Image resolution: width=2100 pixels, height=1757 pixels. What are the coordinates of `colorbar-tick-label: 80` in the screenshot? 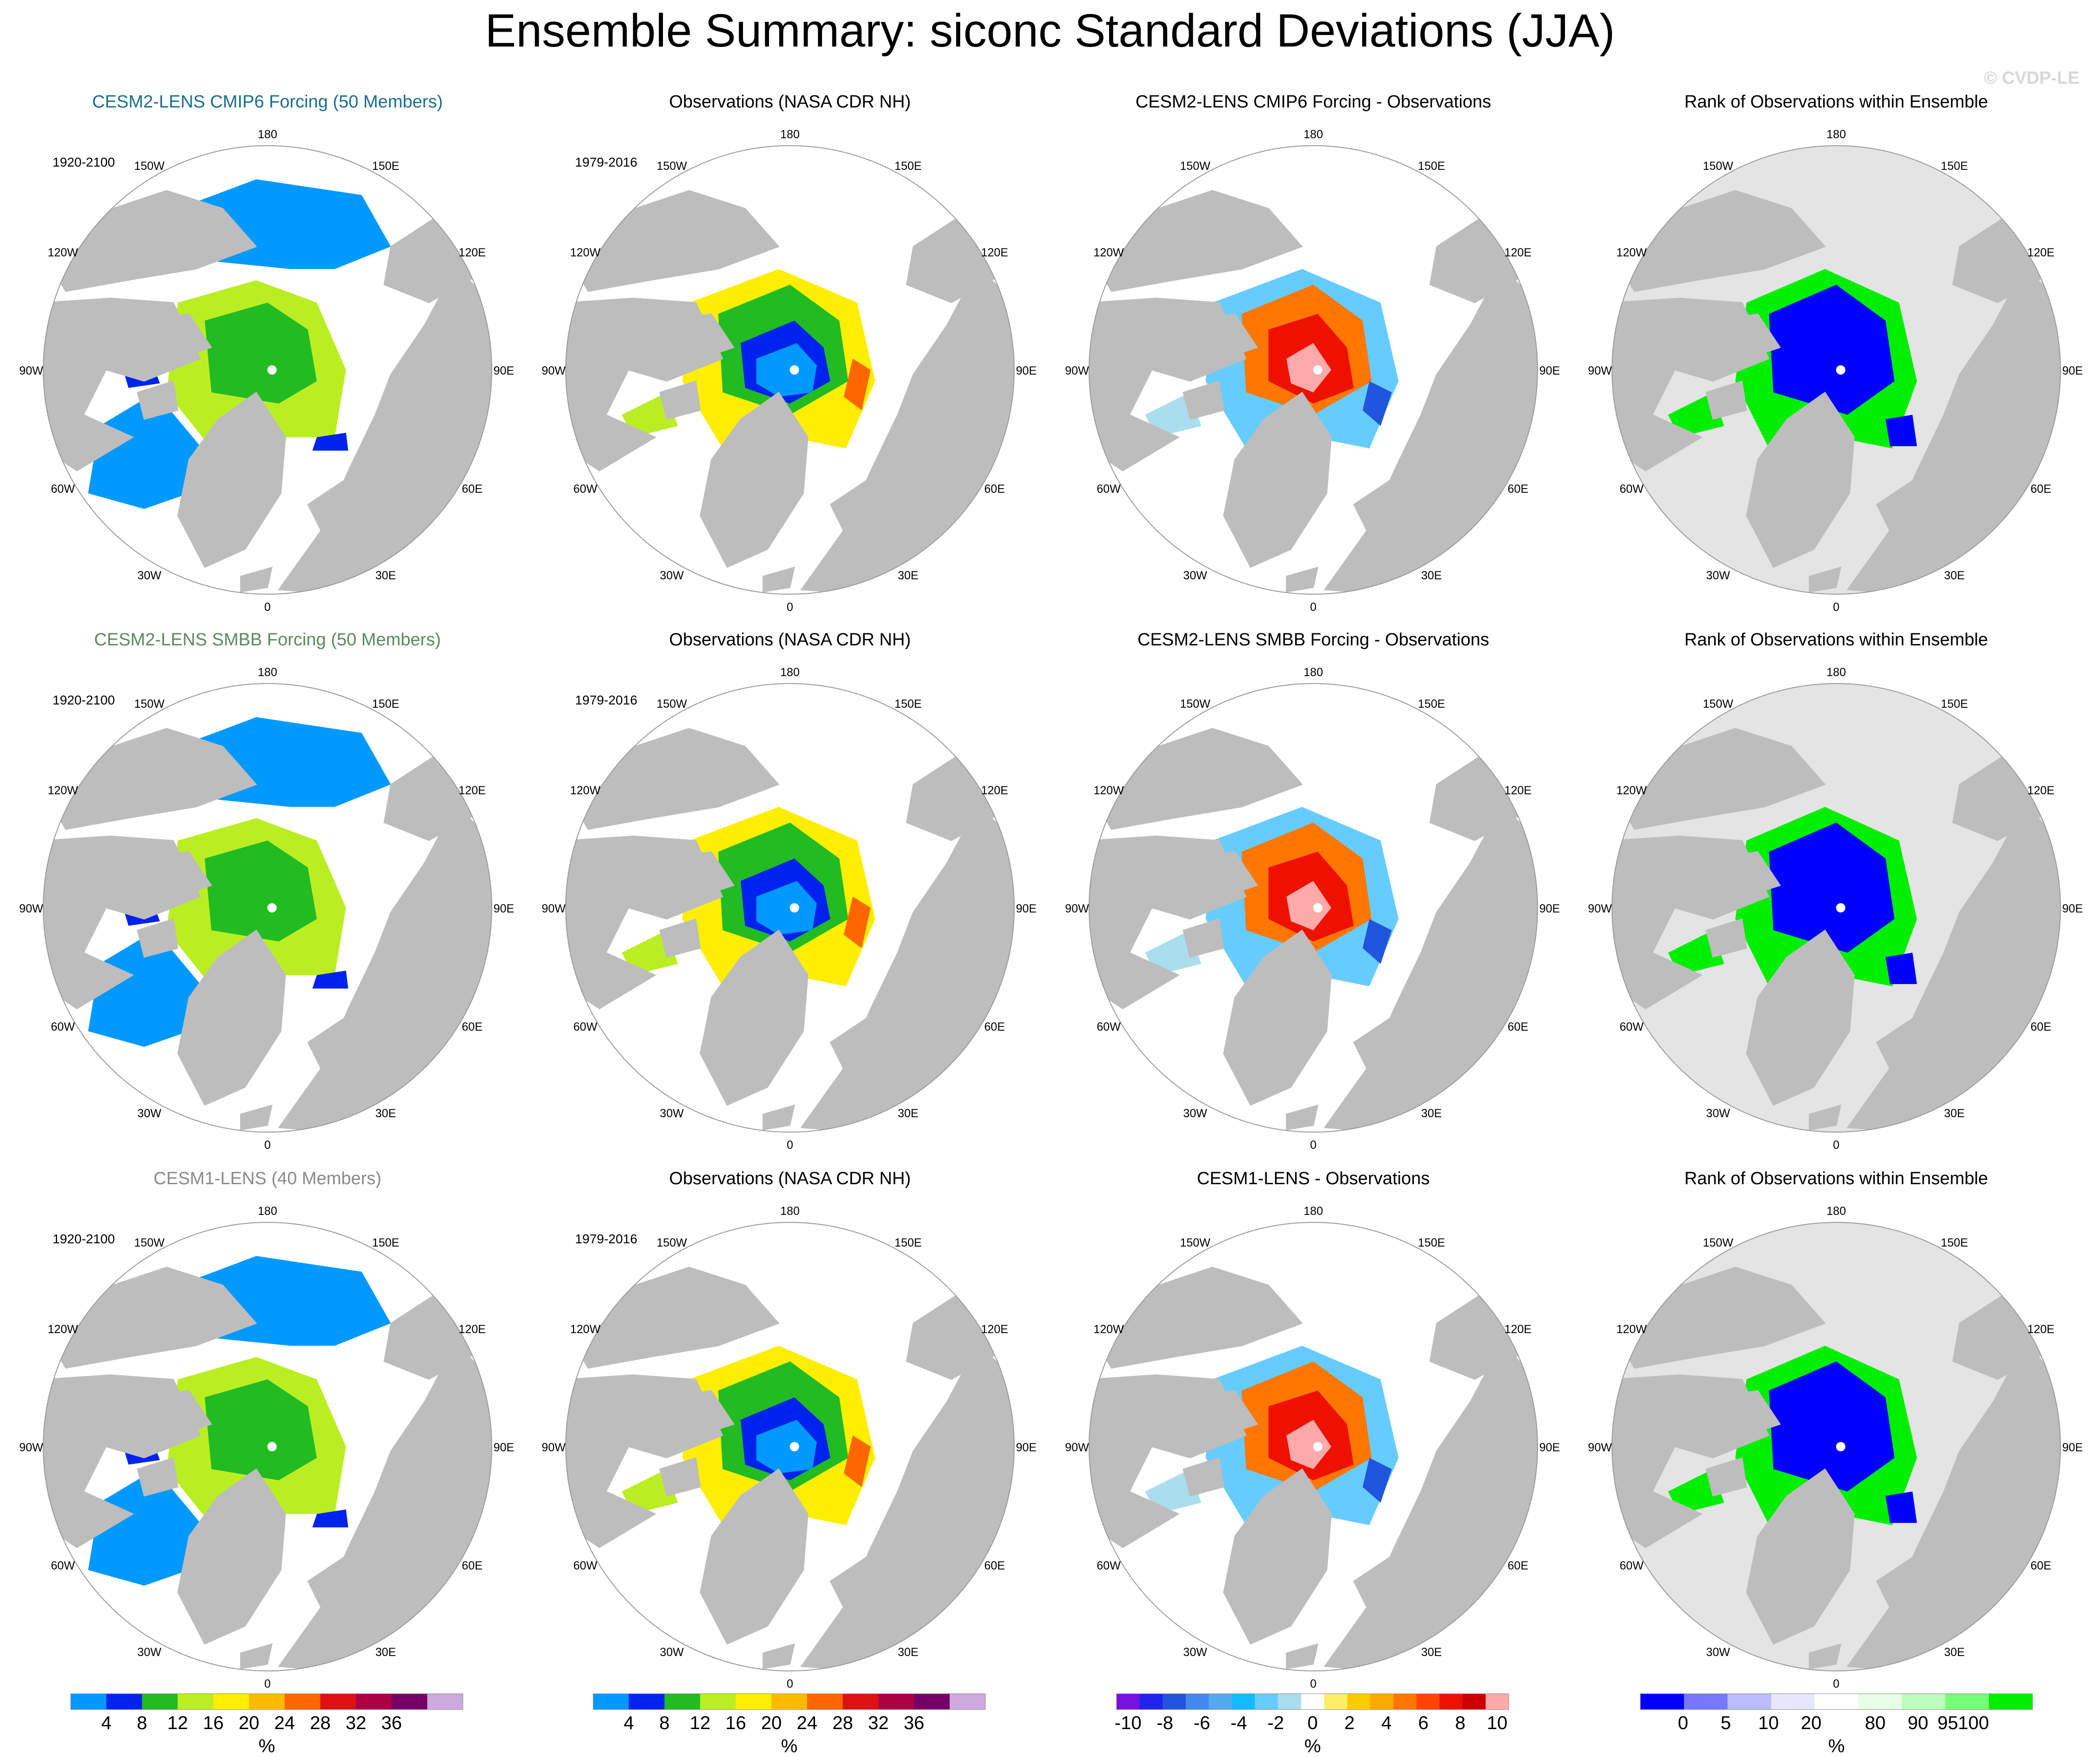 It's located at (1876, 1723).